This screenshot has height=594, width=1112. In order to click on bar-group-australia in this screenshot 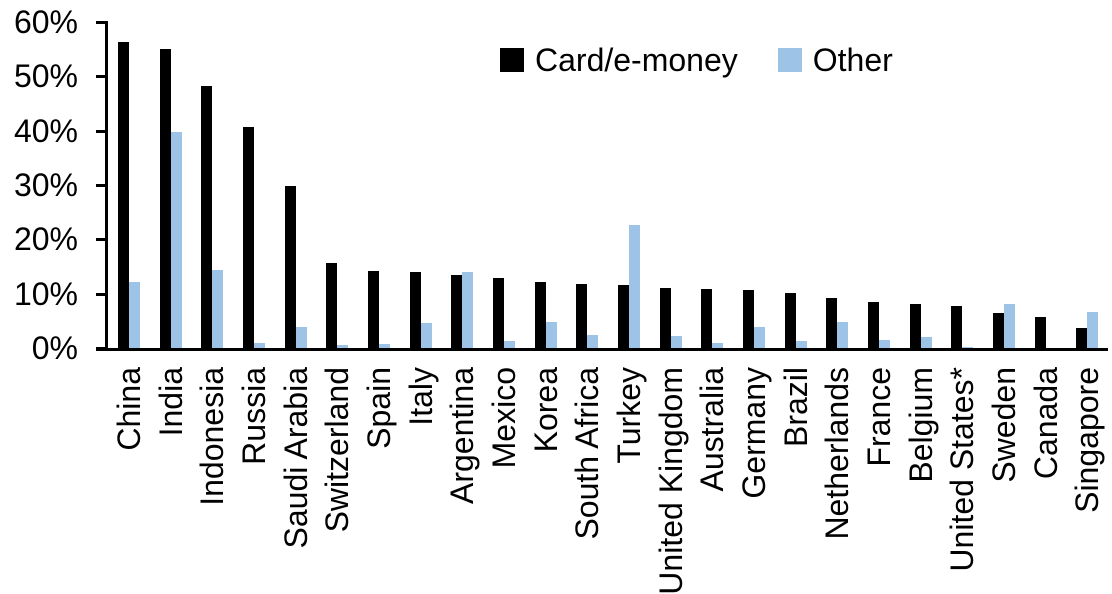, I will do `click(712, 185)`.